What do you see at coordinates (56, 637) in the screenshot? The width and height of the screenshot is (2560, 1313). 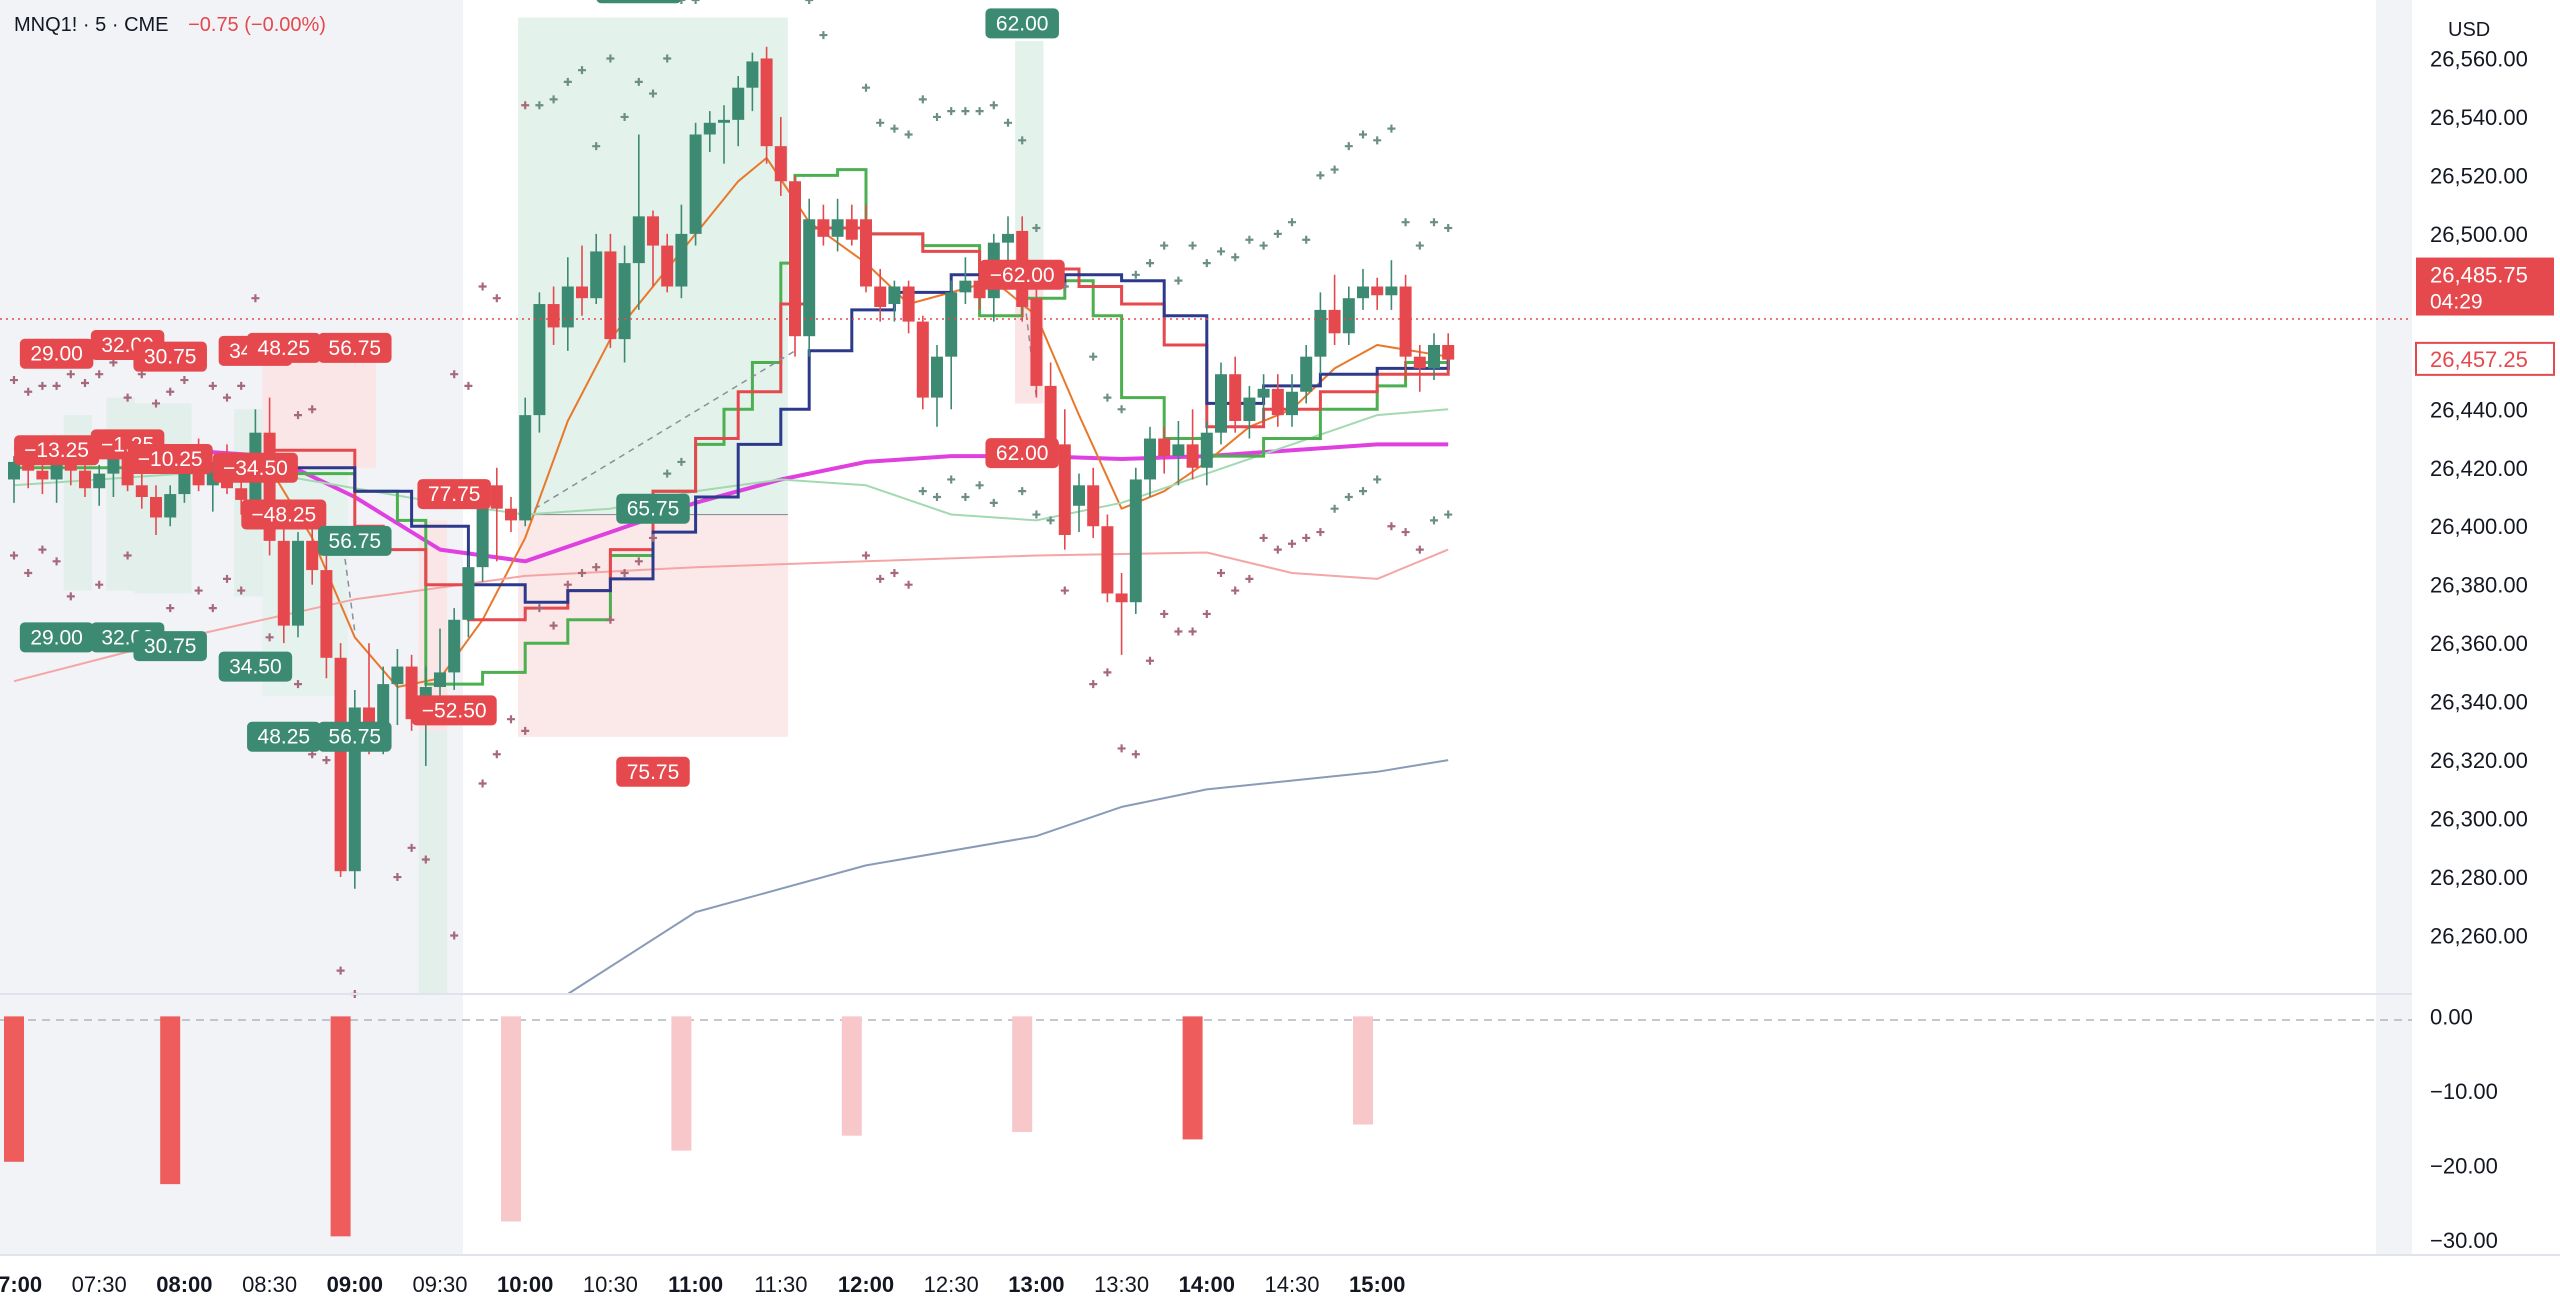 I see `trade-label: 29.00` at bounding box center [56, 637].